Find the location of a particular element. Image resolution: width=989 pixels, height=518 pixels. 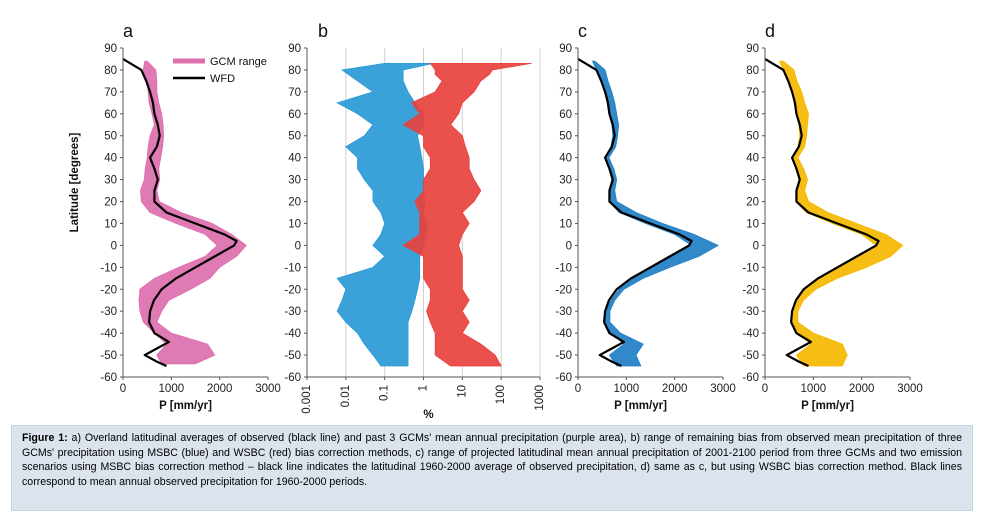

legend-label: WFD is located at coordinates (222, 79).